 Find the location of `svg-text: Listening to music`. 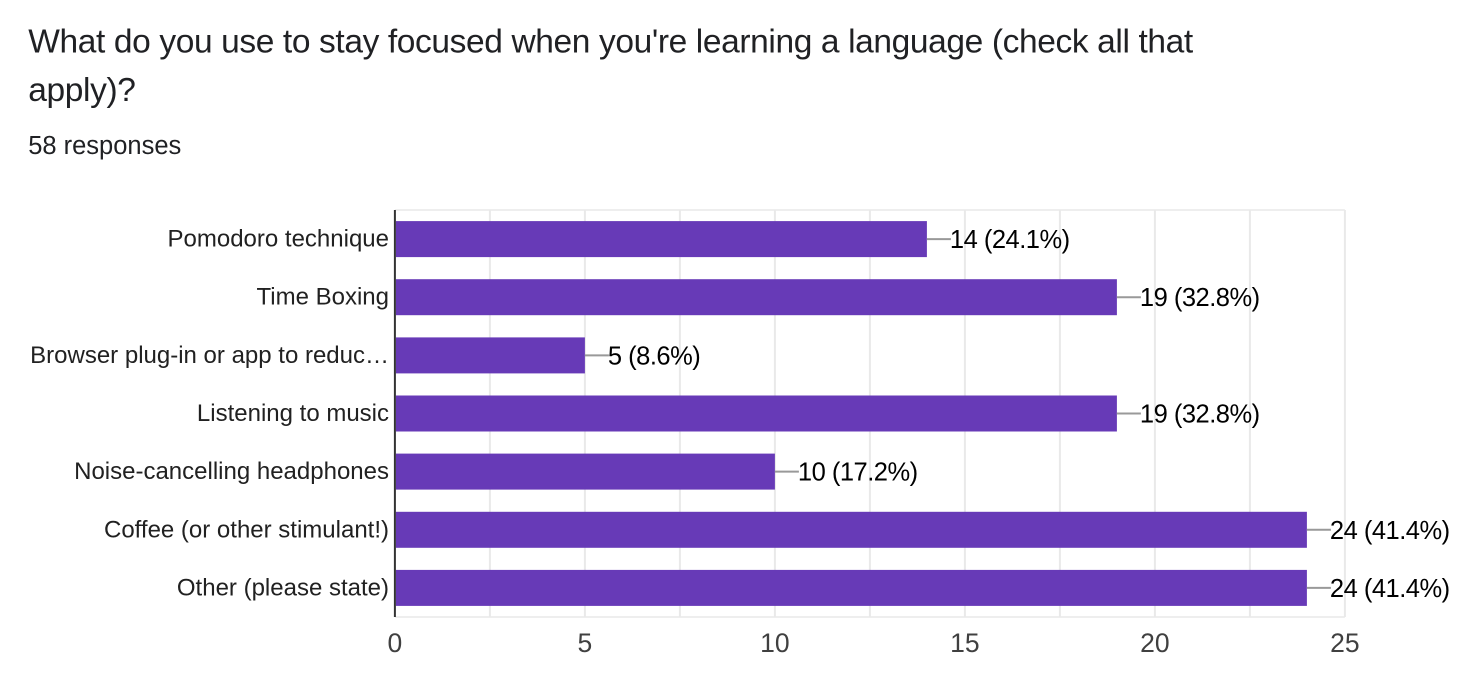

svg-text: Listening to music is located at coordinates (293, 413).